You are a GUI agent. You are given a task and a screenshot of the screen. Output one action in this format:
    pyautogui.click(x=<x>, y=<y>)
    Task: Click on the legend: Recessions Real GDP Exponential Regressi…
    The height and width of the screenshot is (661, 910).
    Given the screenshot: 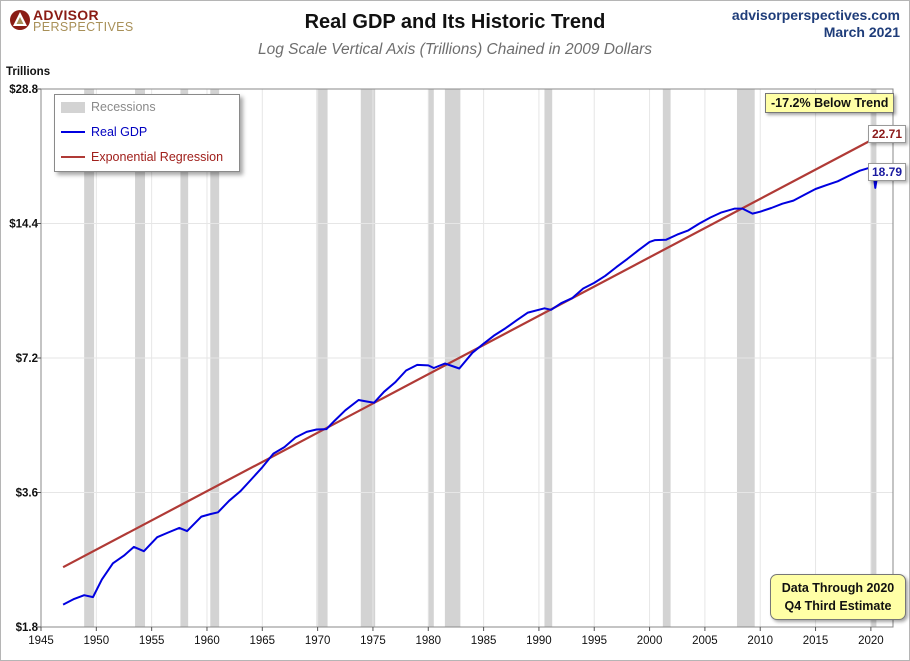 What is the action you would take?
    pyautogui.click(x=147, y=133)
    